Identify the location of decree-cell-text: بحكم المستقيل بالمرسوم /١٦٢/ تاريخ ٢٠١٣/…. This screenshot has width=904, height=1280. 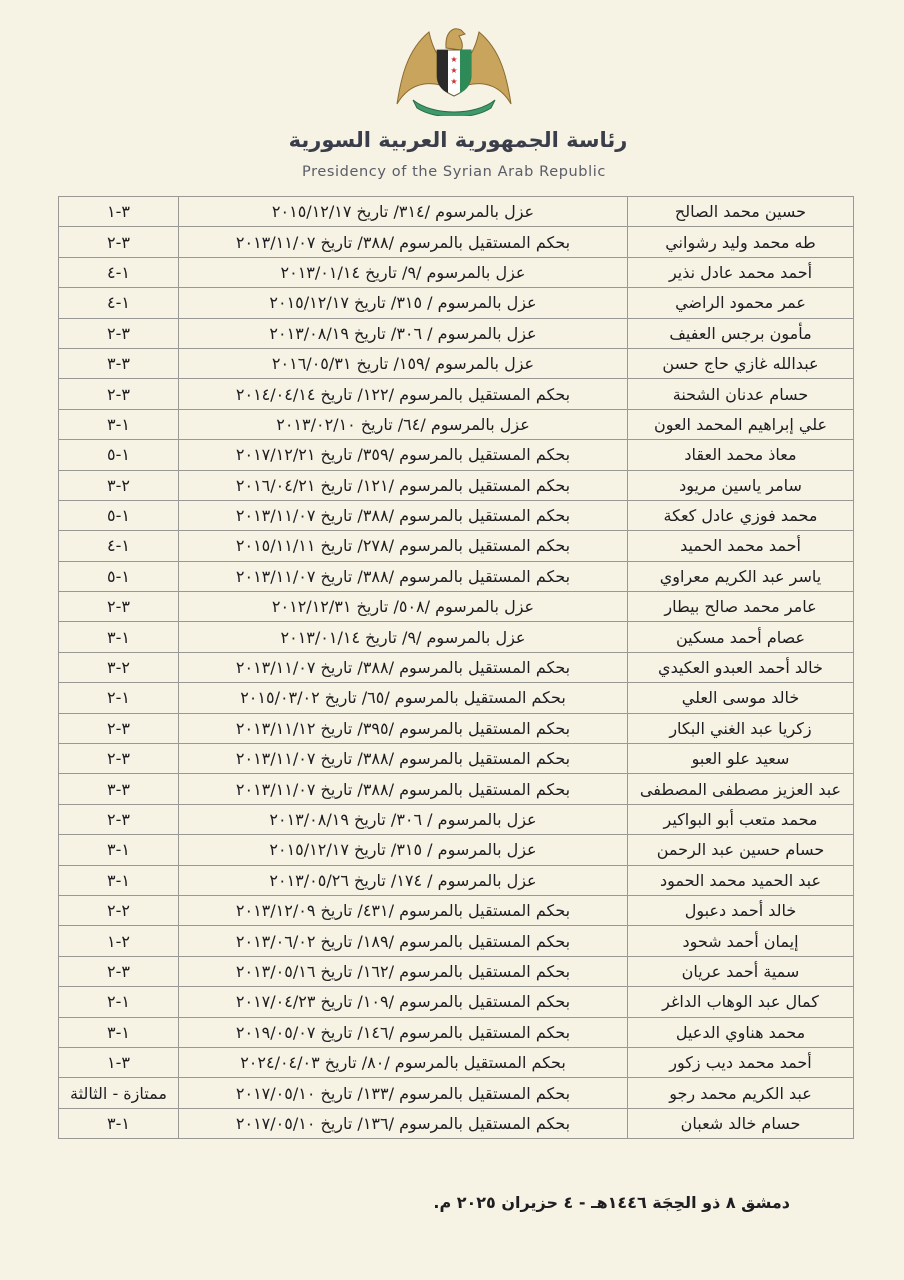
(403, 971).